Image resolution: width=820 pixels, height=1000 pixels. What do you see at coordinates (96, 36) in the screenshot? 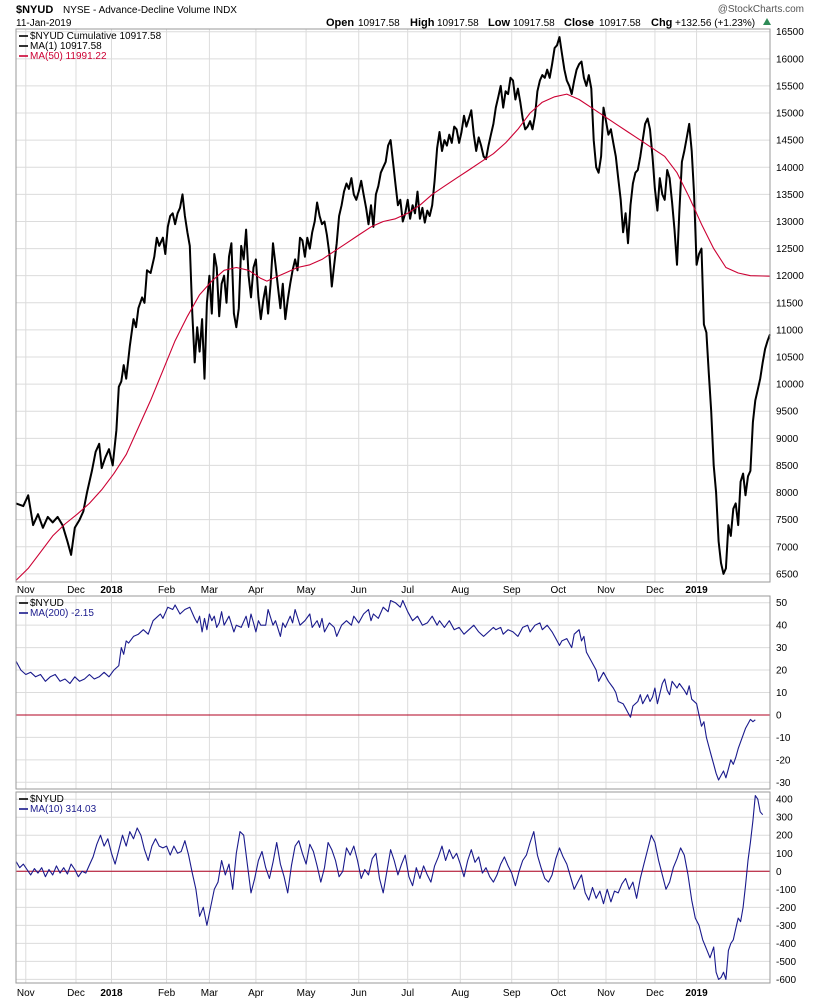
I see `legend-label: $NYUD Cumulative 10917.58` at bounding box center [96, 36].